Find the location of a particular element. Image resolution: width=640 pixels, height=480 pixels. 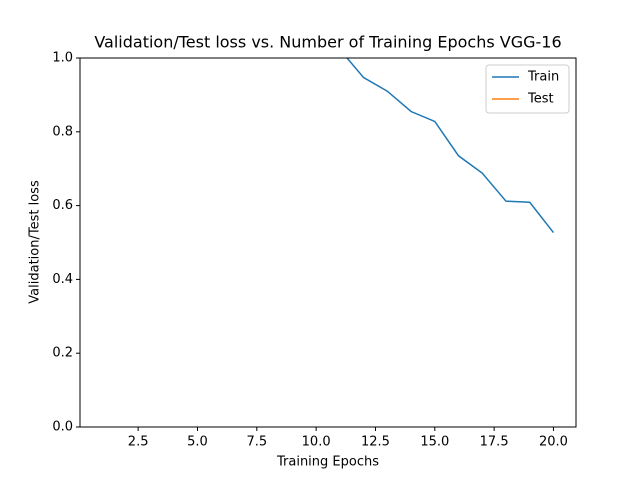

x-tick-label: 10.0 is located at coordinates (316, 442).